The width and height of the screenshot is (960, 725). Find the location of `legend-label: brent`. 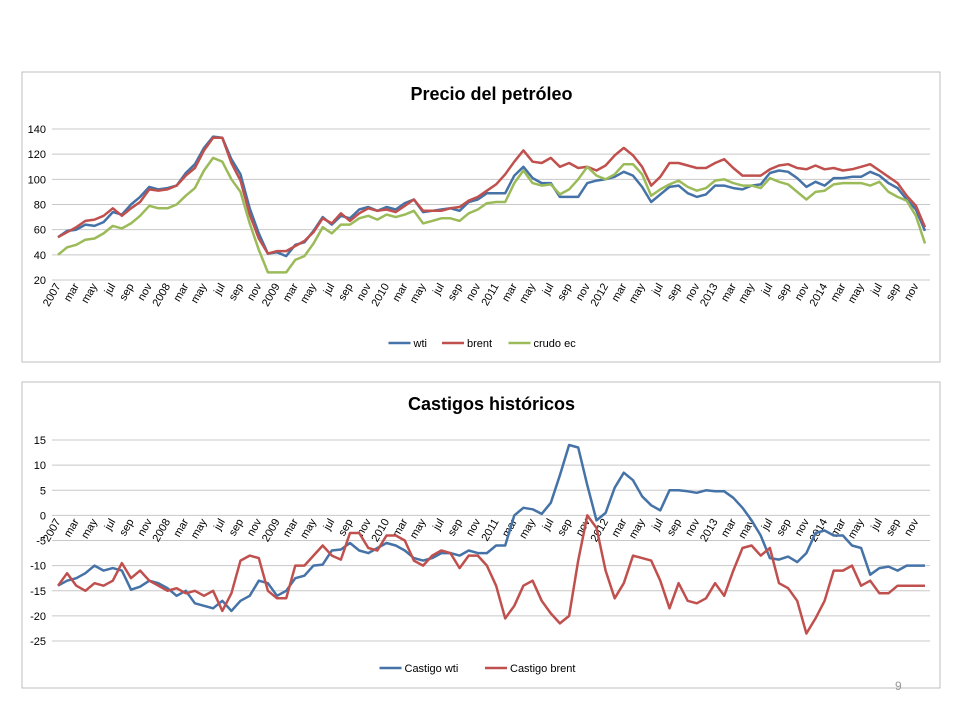

legend-label: brent is located at coordinates (479, 344).